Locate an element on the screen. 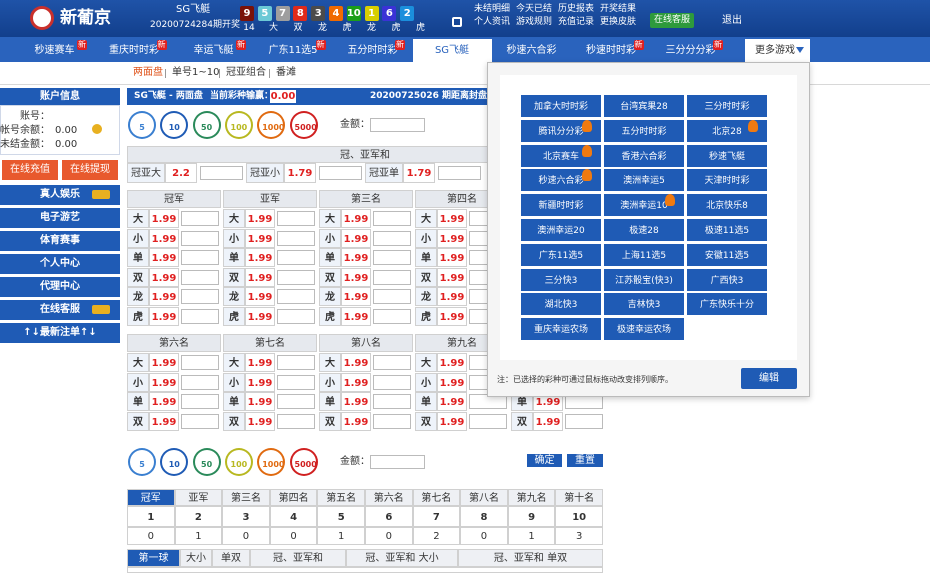 This screenshot has height=573, width=930. header-link: 开奖结果 is located at coordinates (618, 9).